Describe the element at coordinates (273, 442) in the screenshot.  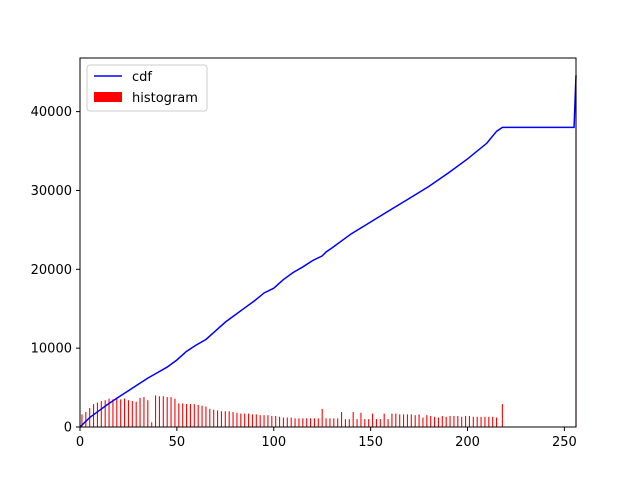
I see `x-tick-label: 100` at that location.